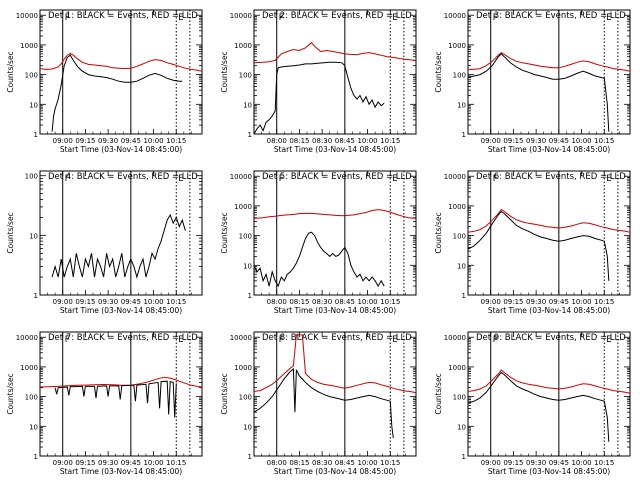 This screenshot has width=640, height=480. Describe the element at coordinates (113, 236) in the screenshot. I see `y-axis: 1 10 100` at that location.